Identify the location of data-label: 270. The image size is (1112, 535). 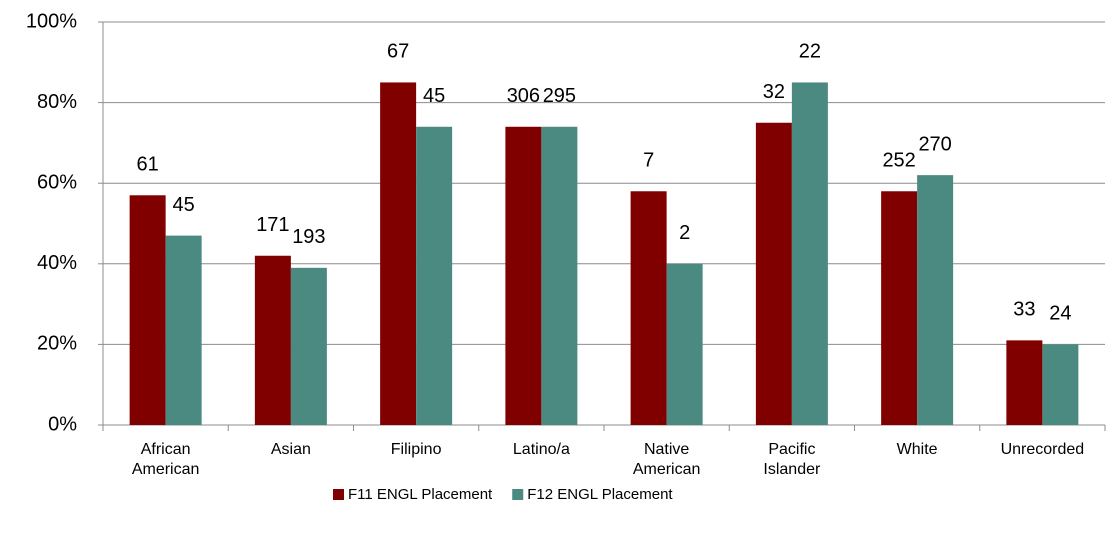
(934, 144).